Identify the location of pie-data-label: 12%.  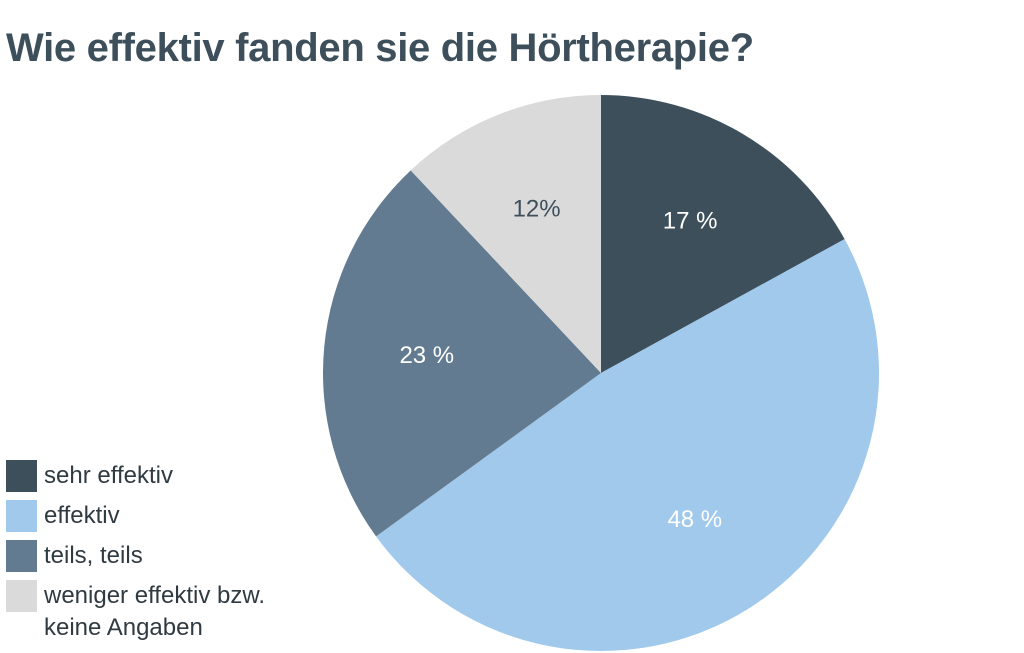
(537, 209).